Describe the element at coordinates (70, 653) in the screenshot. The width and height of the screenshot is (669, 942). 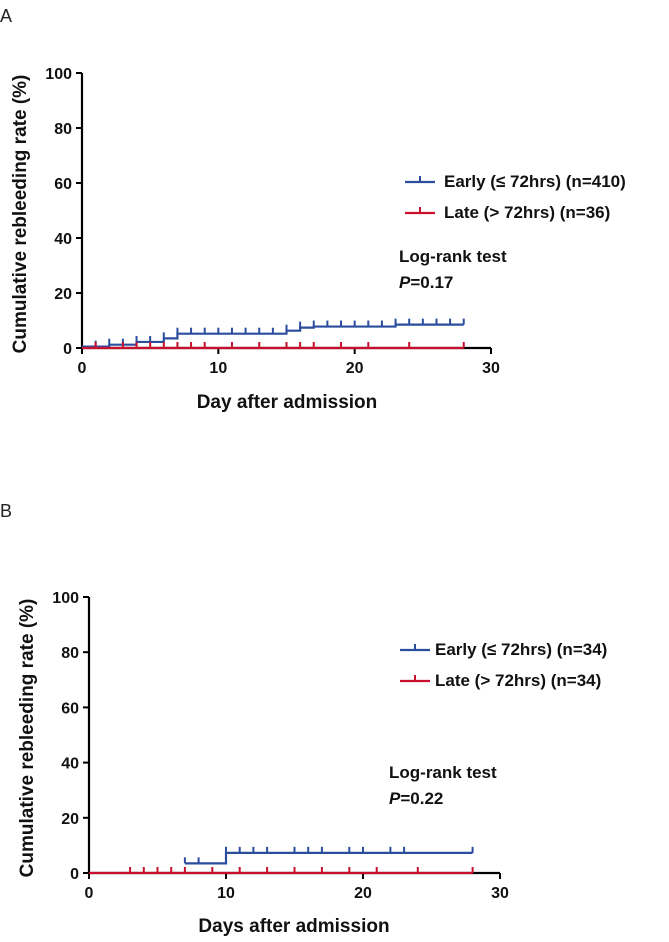
I see `y-tick-label-b: 80` at that location.